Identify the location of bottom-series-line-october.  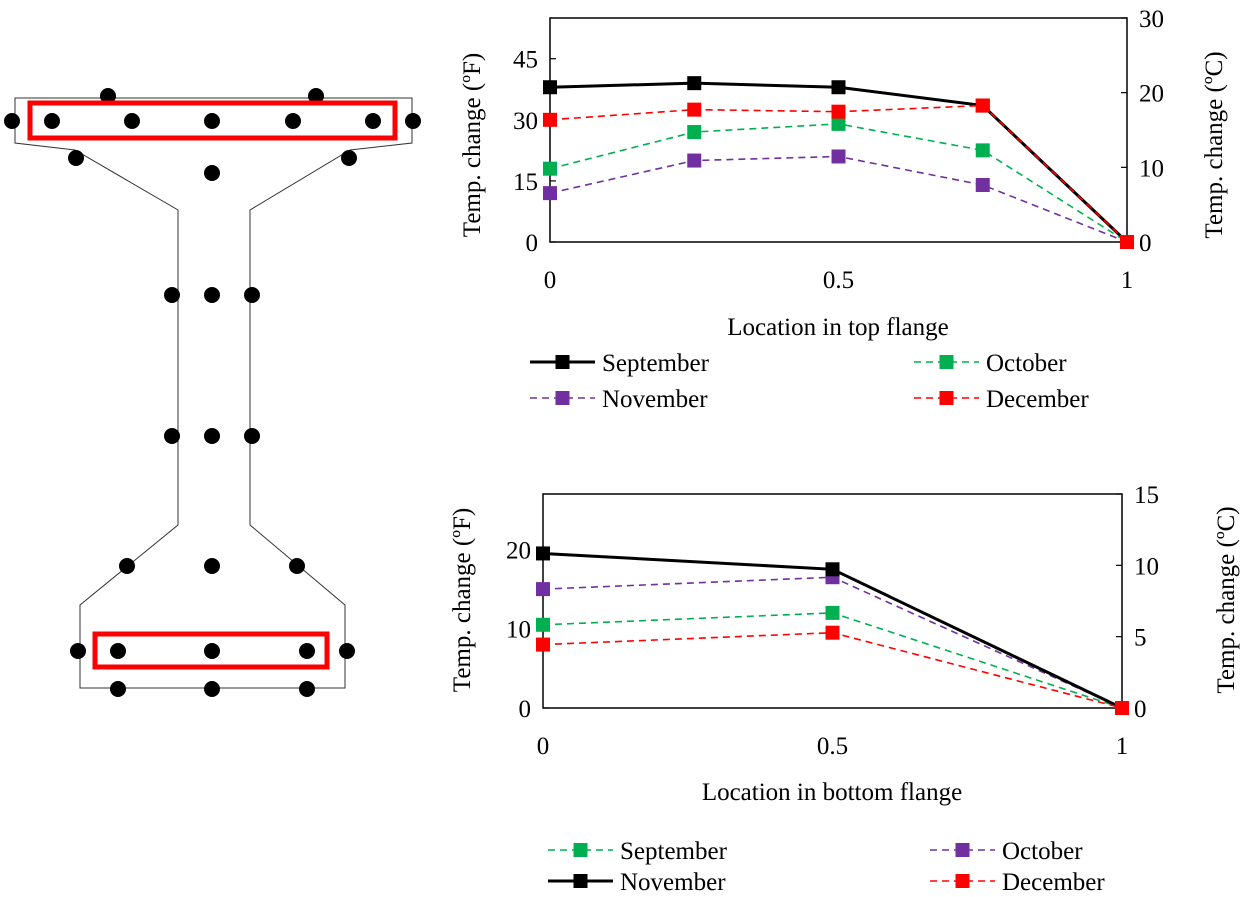
(832, 642).